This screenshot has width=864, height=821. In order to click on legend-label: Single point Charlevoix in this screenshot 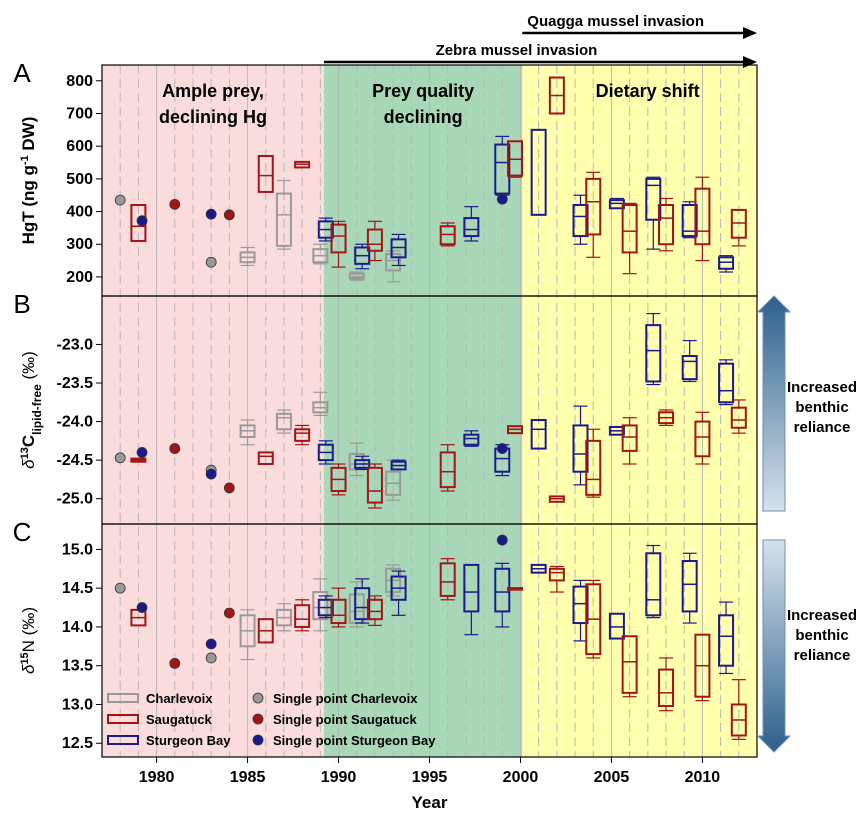, I will do `click(345, 698)`.